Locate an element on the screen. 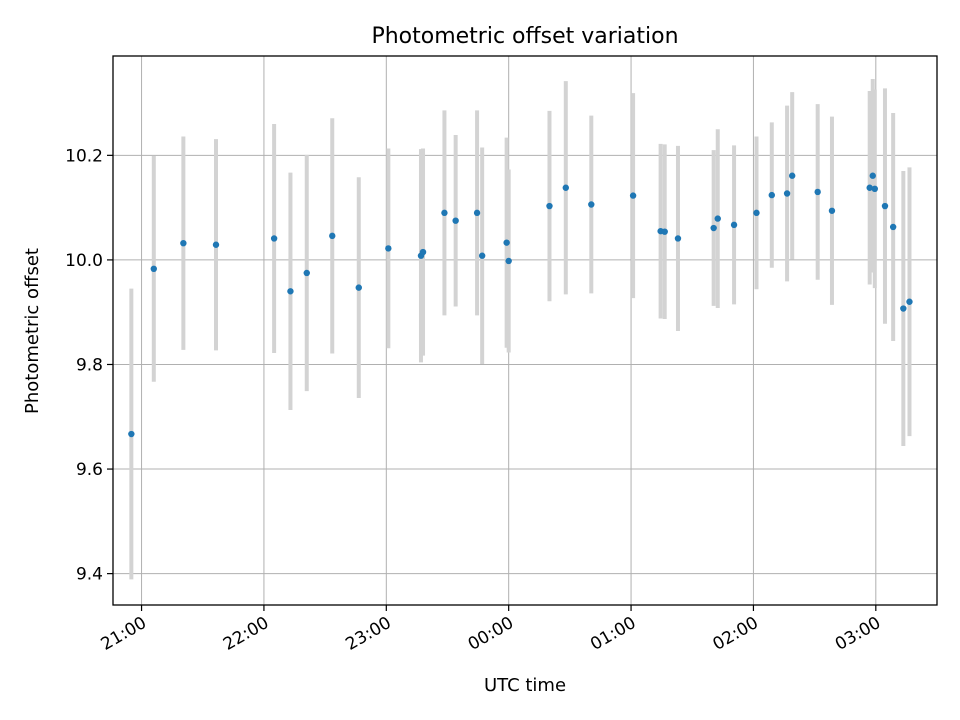 This screenshot has width=960, height=720. y-tick-label: 9.4 is located at coordinates (89, 575).